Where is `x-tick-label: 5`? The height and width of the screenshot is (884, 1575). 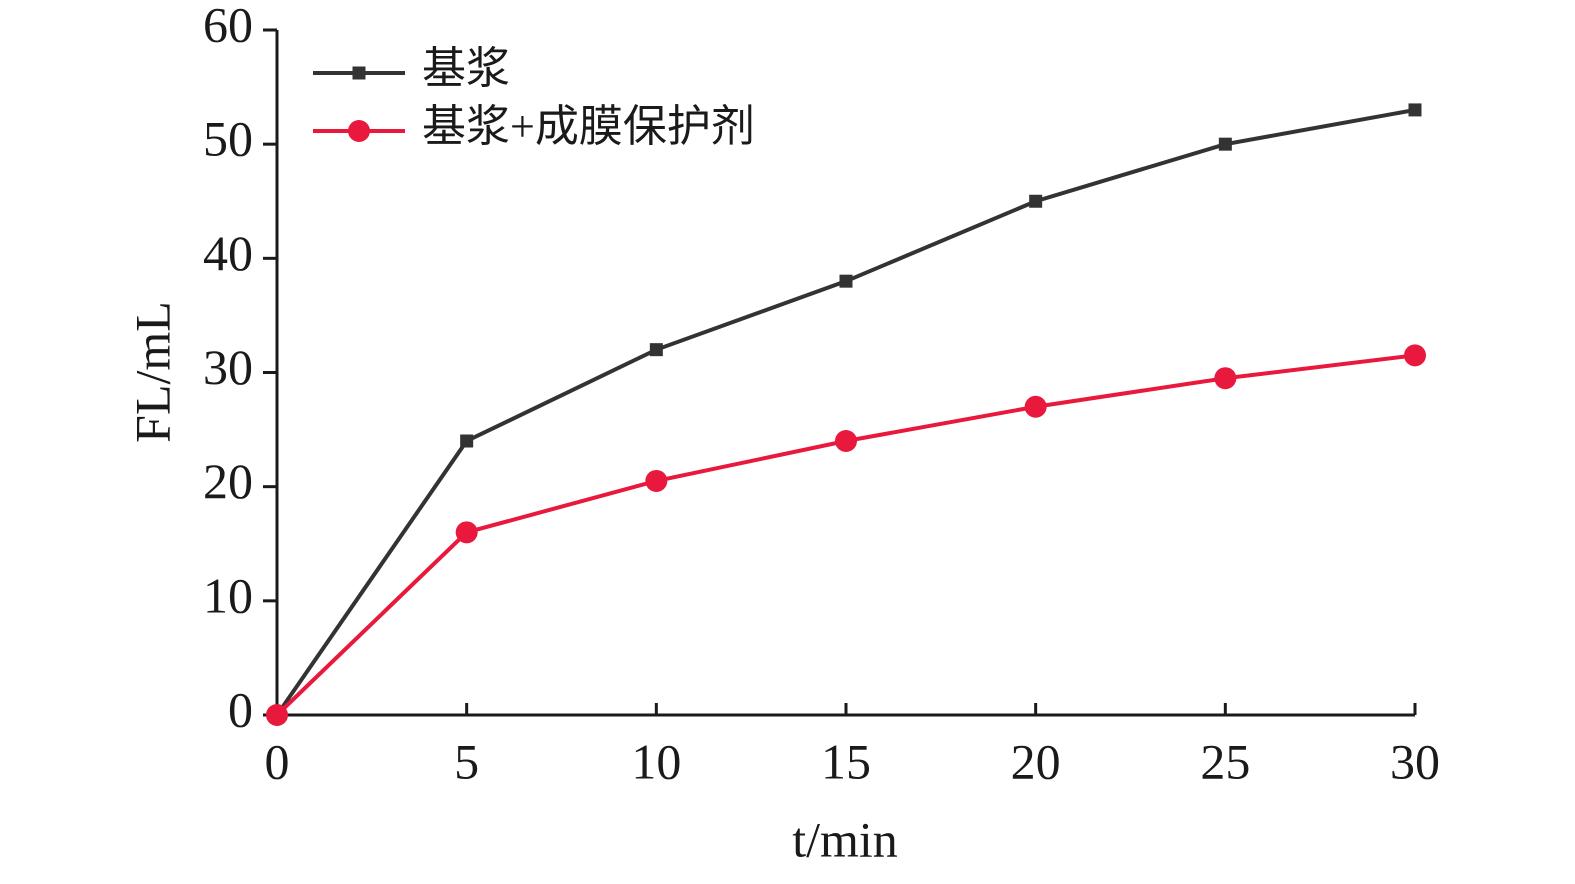 x-tick-label: 5 is located at coordinates (466, 761).